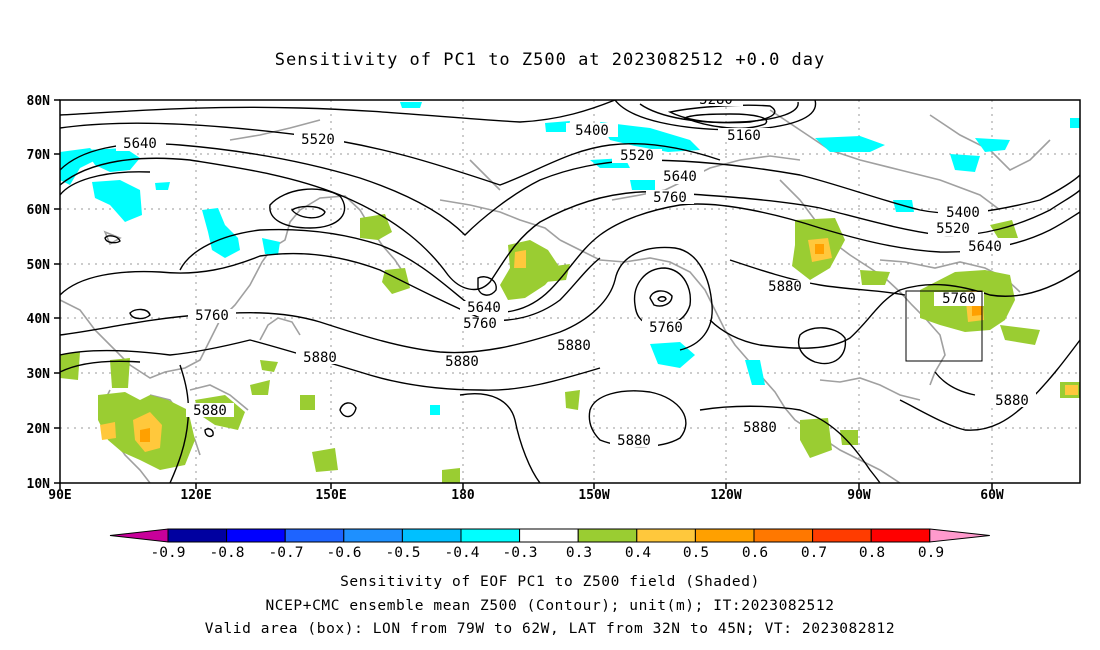 Image resolution: width=1100 pixels, height=650 pixels. What do you see at coordinates (330, 495) in the screenshot?
I see `lon-label: 150E` at bounding box center [330, 495].